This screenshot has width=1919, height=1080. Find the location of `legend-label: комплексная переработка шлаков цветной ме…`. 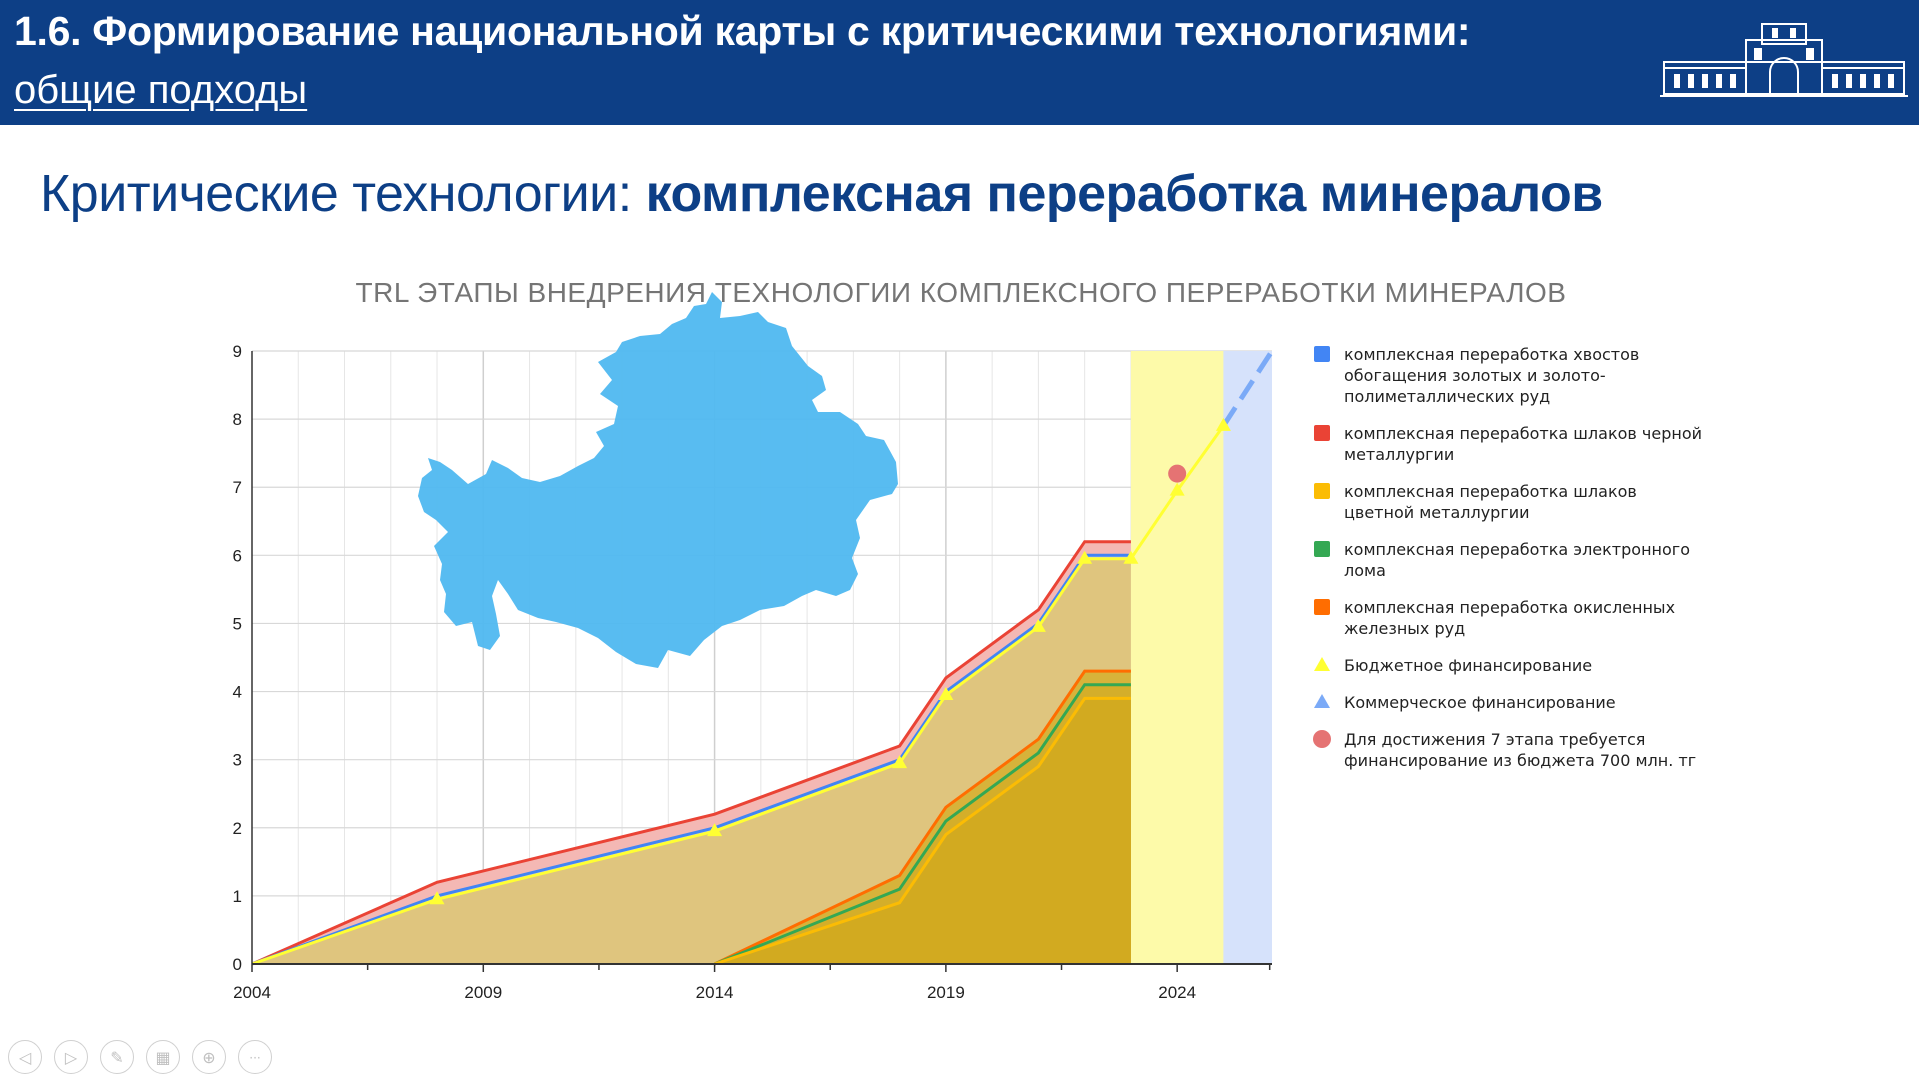

legend-label: комплексная переработка шлаков цветной ме… is located at coordinates (1490, 502).